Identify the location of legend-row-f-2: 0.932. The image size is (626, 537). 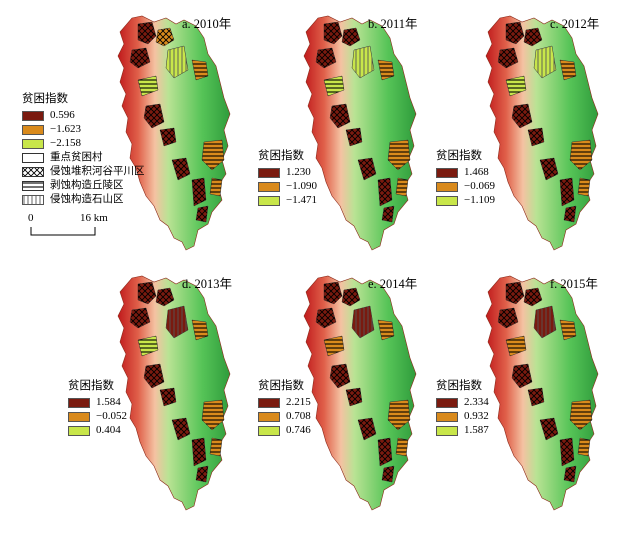
(462, 417).